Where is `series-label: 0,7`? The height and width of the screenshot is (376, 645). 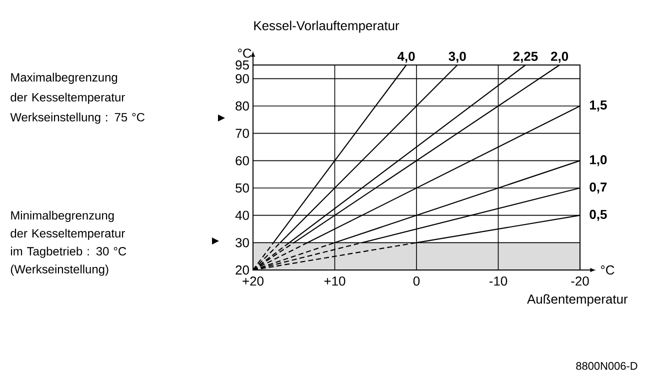
series-label: 0,7 is located at coordinates (598, 188).